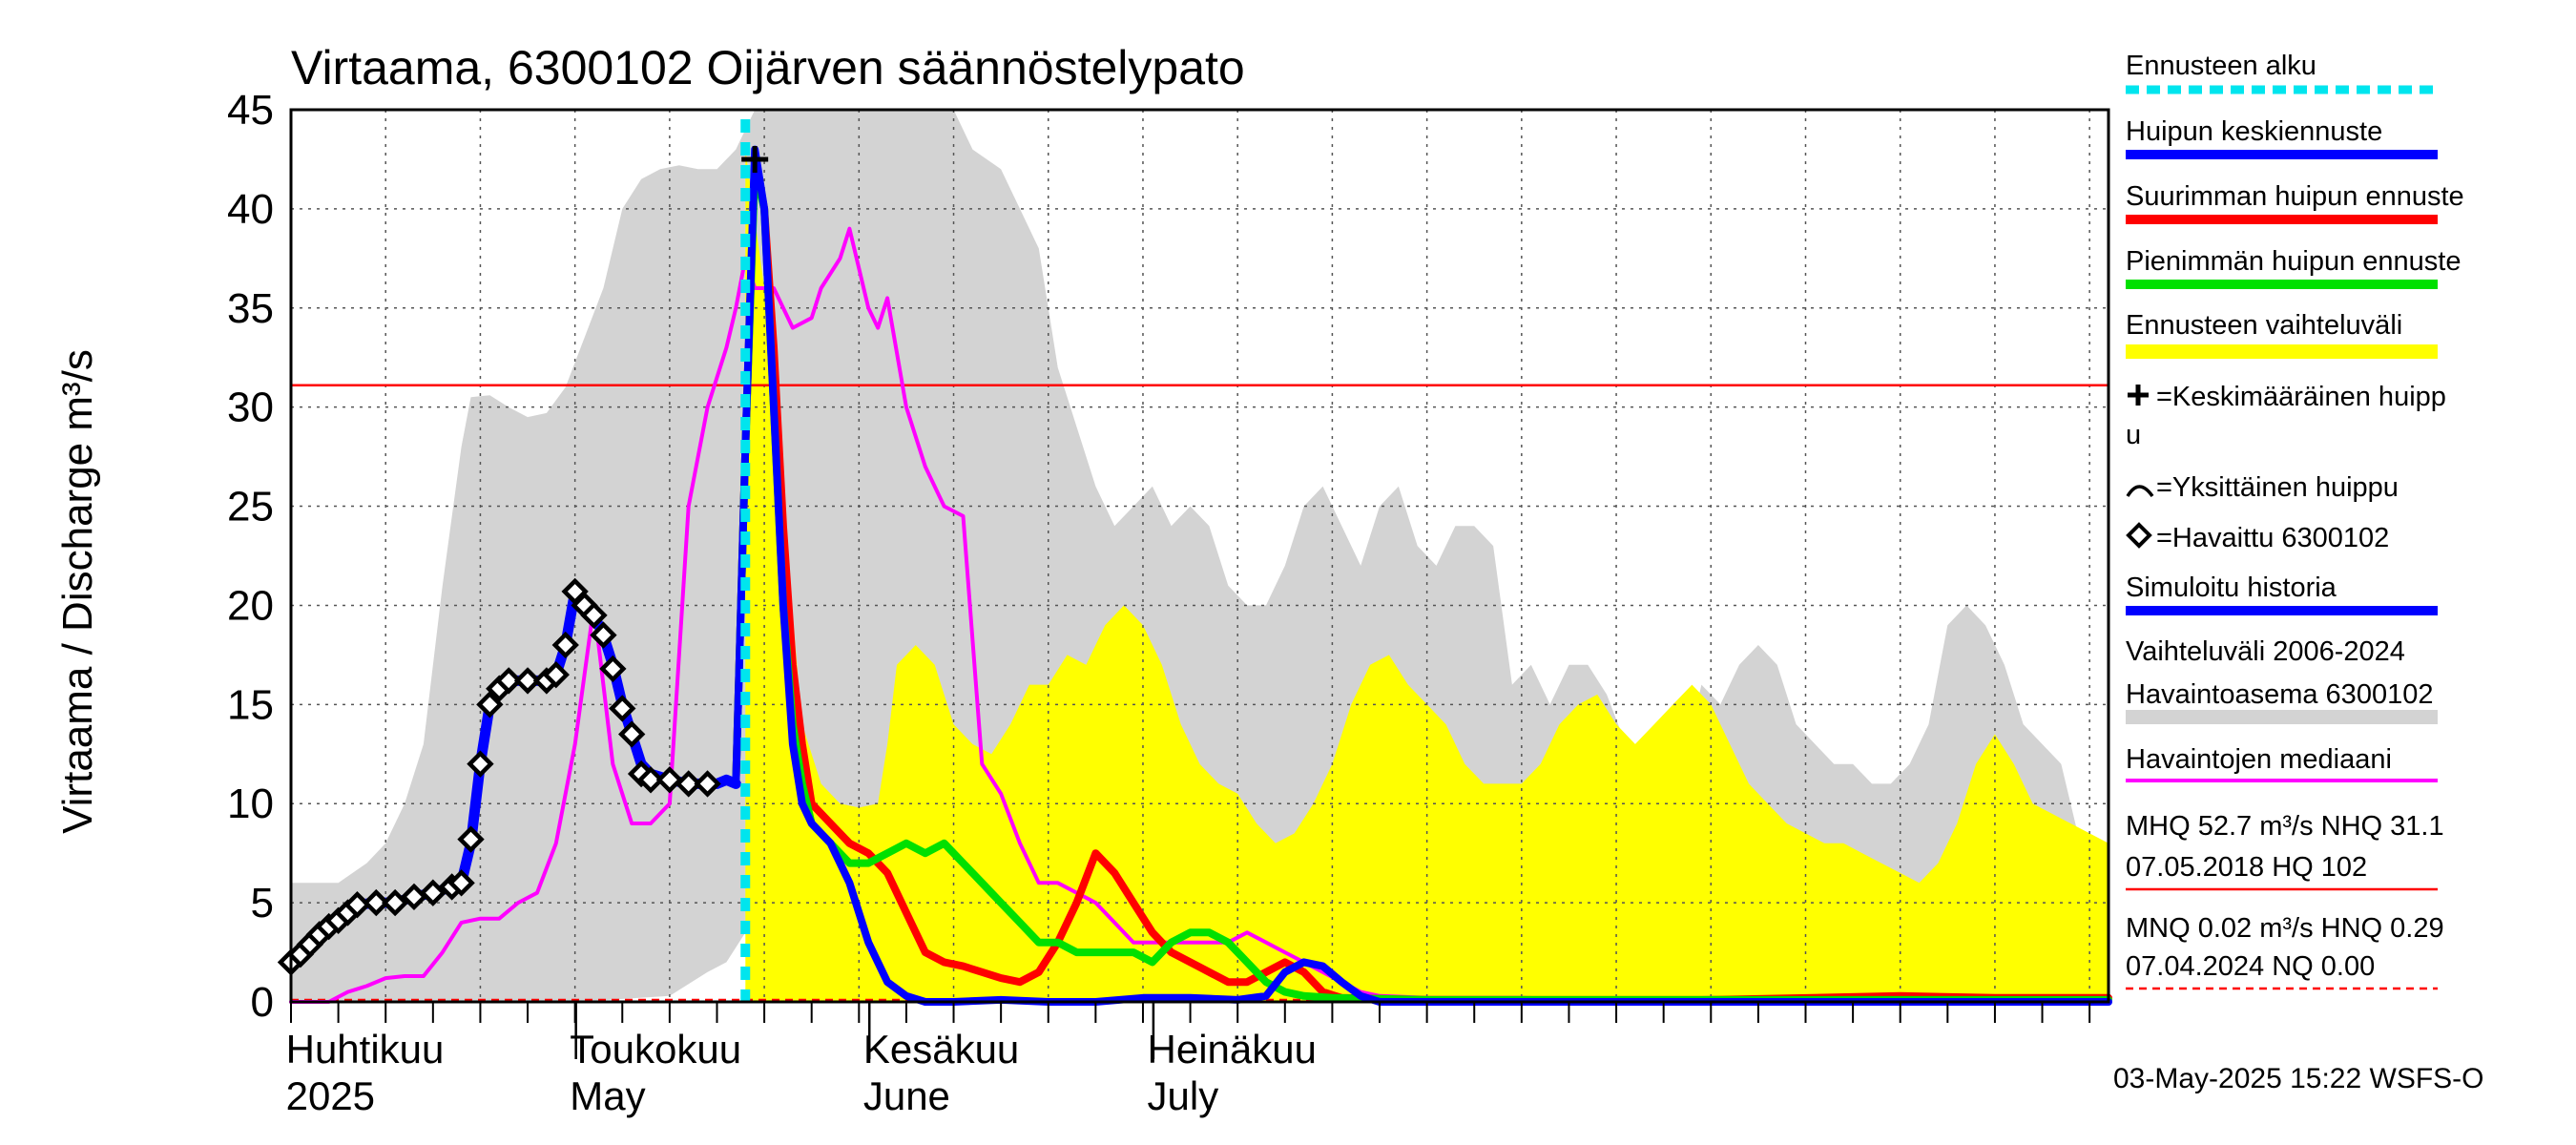 The width and height of the screenshot is (2576, 1145). I want to click on legend-swatch-observed, so click(2139, 535).